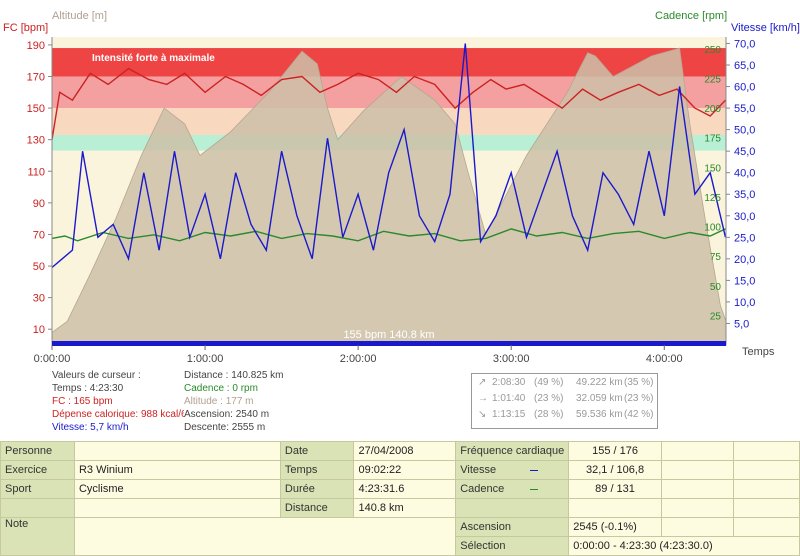 Image resolution: width=800 pixels, height=556 pixels. I want to click on vitesse-tick-label: 15,0, so click(744, 281).